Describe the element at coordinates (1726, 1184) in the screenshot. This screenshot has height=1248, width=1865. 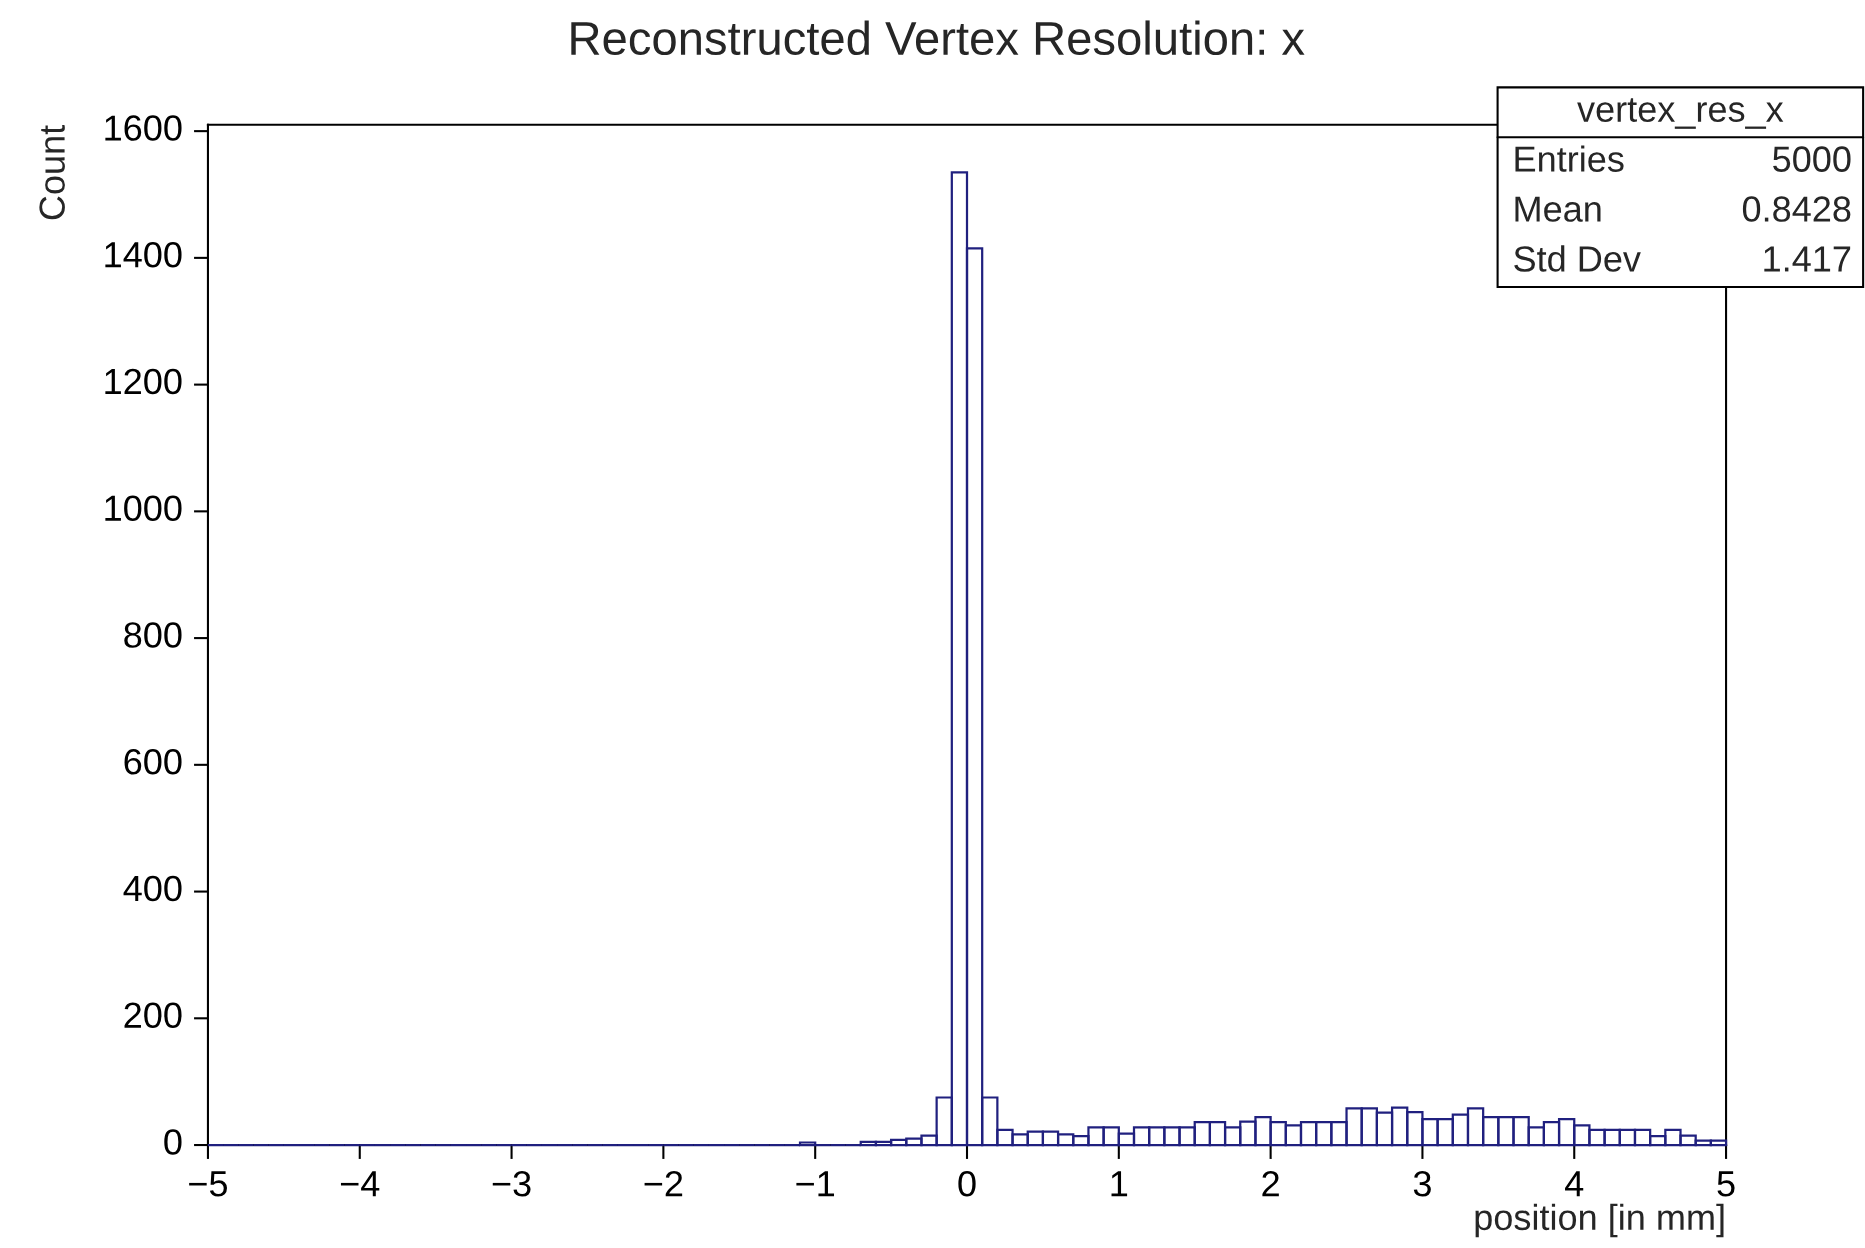
I see `x-tick-label: 5` at that location.